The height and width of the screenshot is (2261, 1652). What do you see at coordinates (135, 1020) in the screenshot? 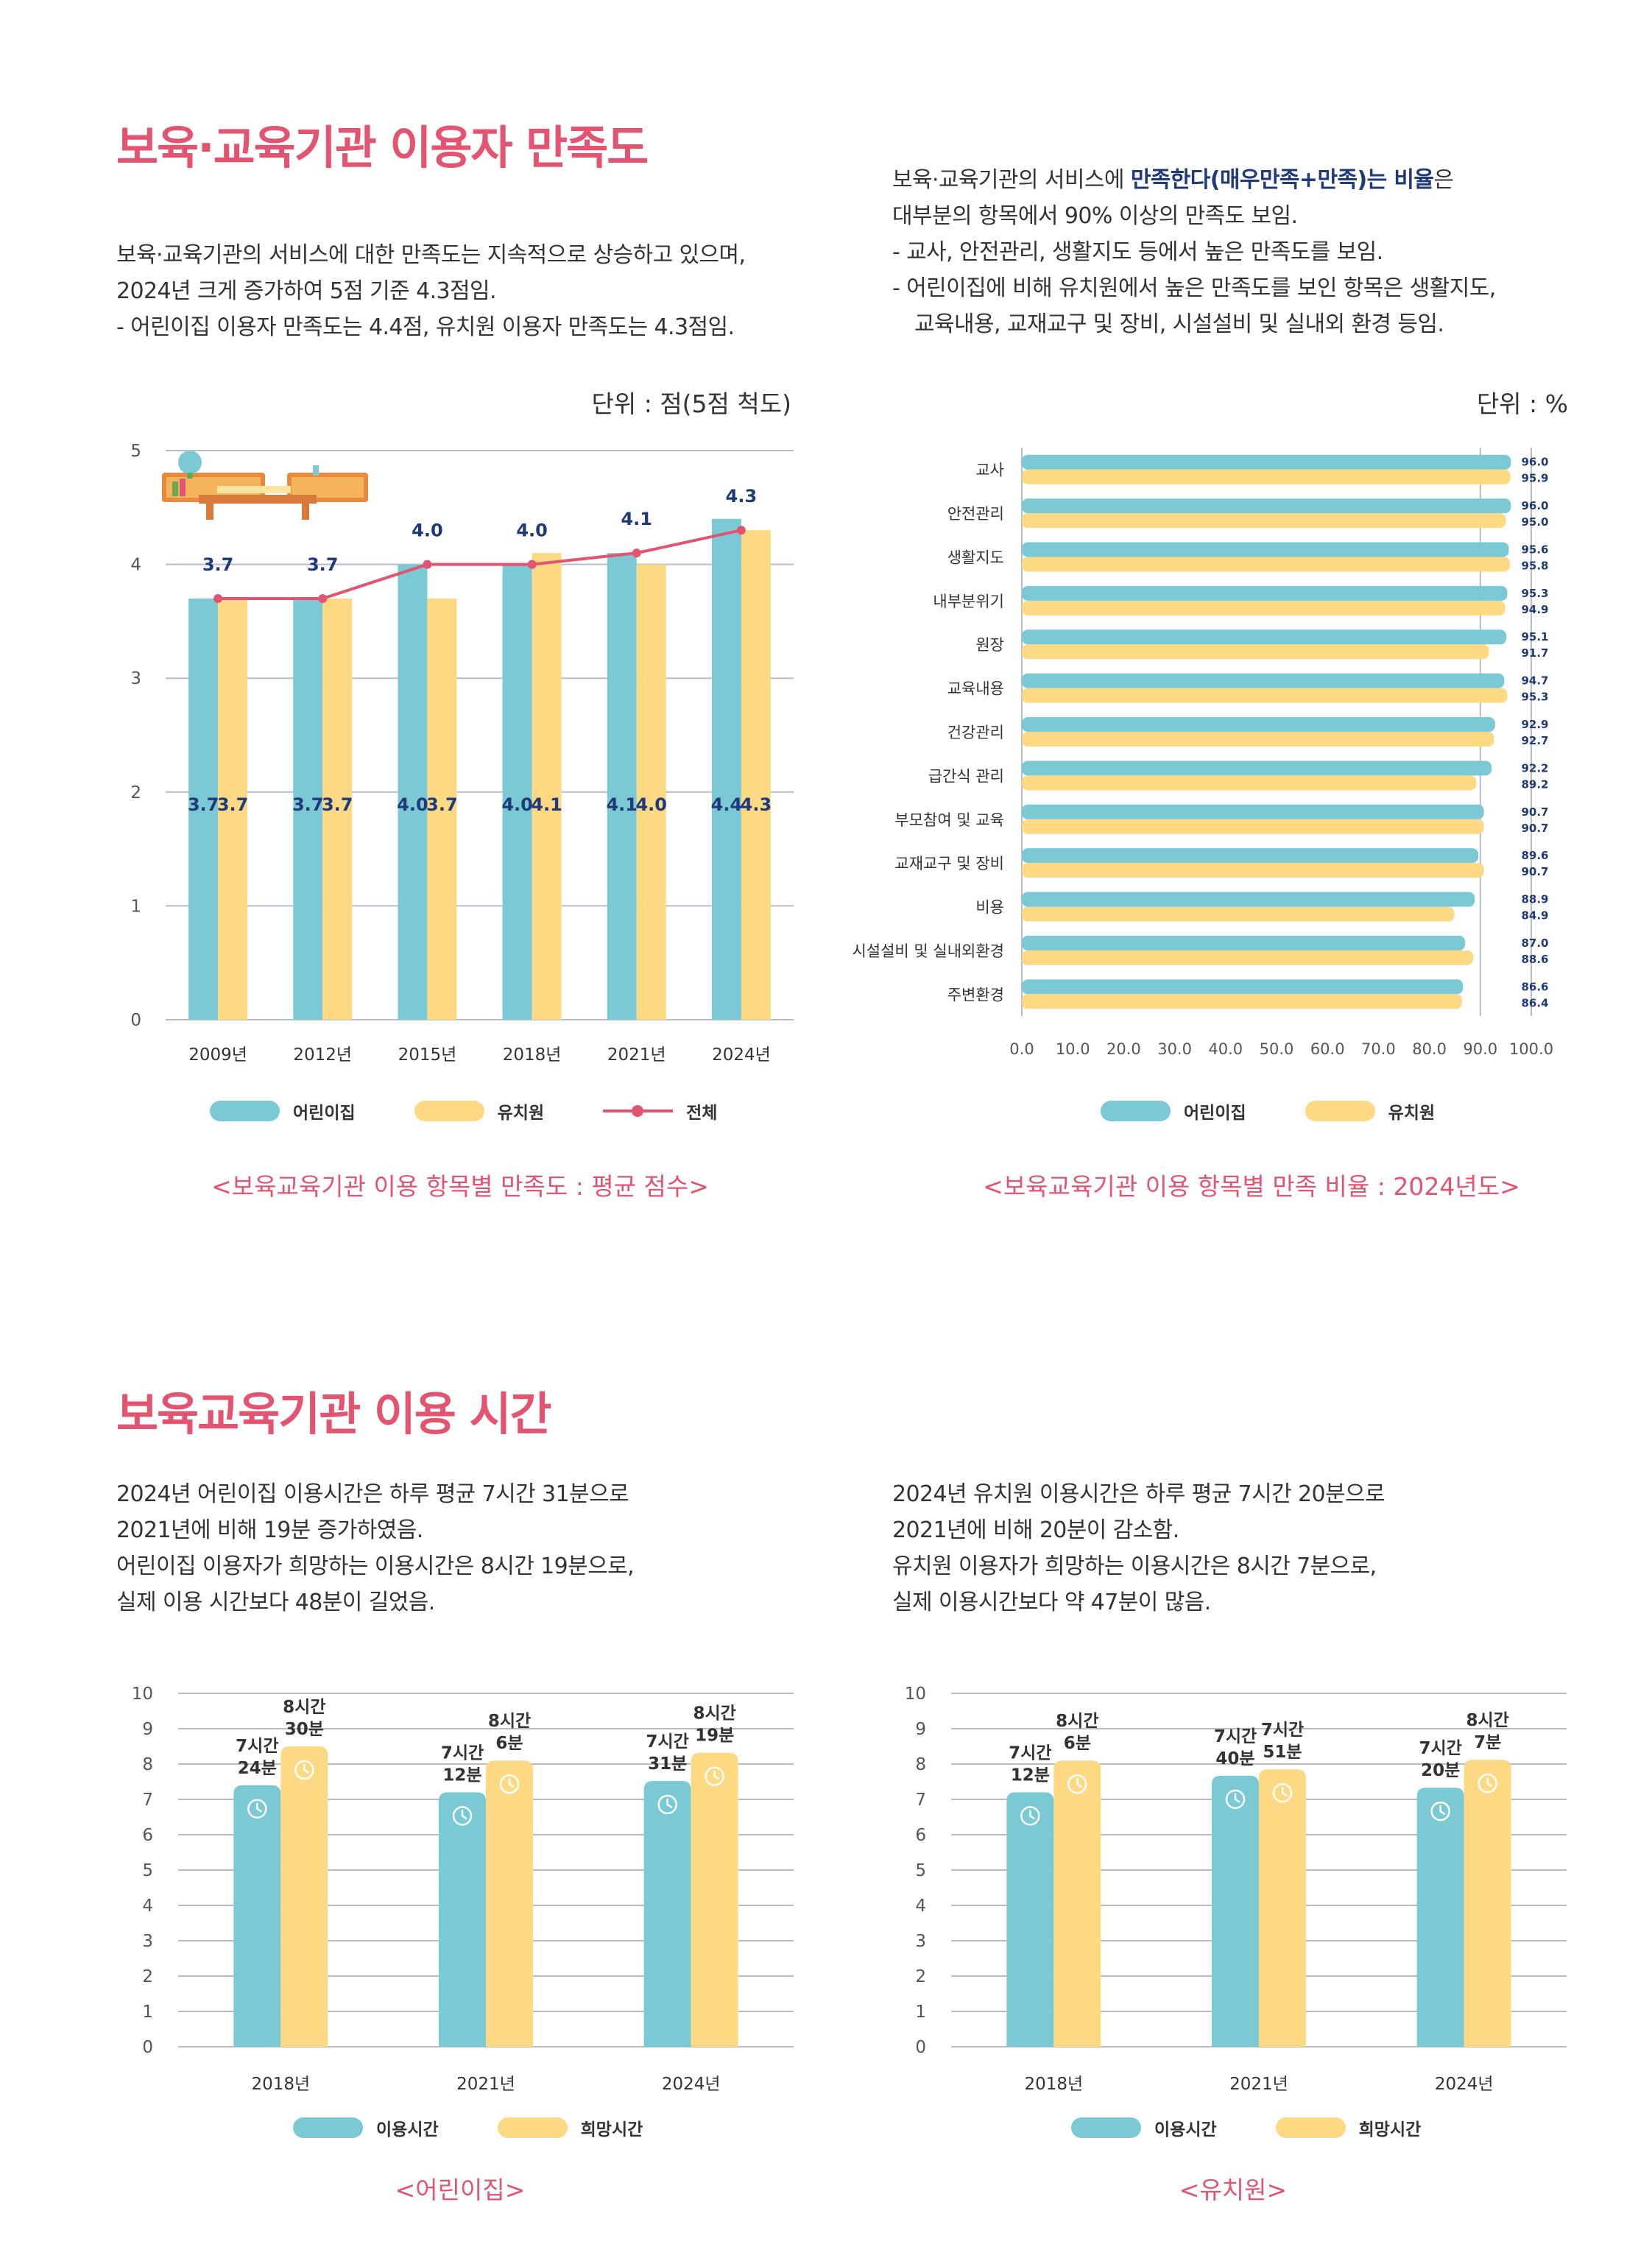
I see `y-tick-label: 0` at bounding box center [135, 1020].